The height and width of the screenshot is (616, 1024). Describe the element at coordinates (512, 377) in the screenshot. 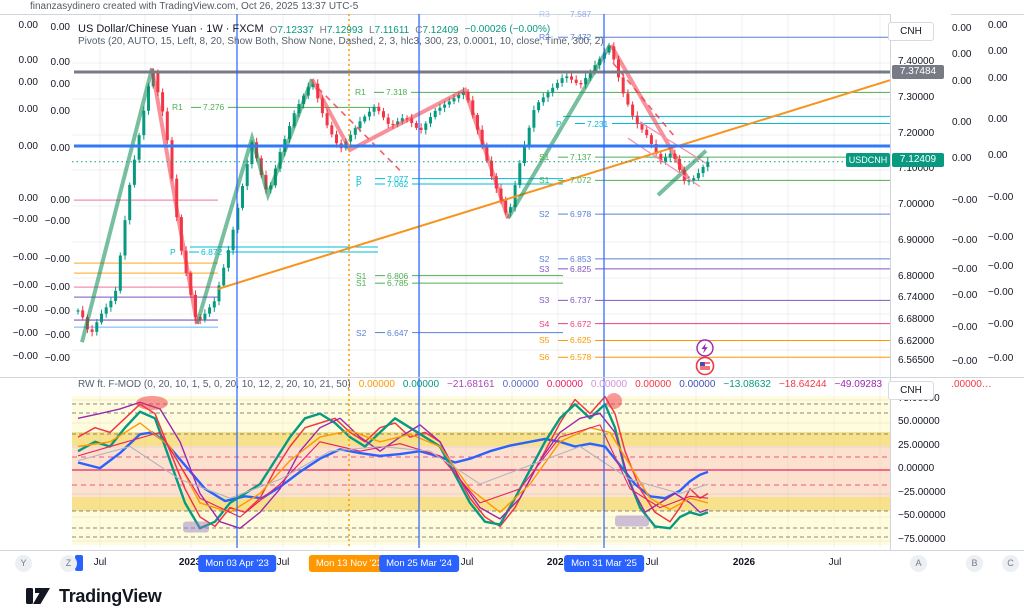

I see `pane-divider` at that location.